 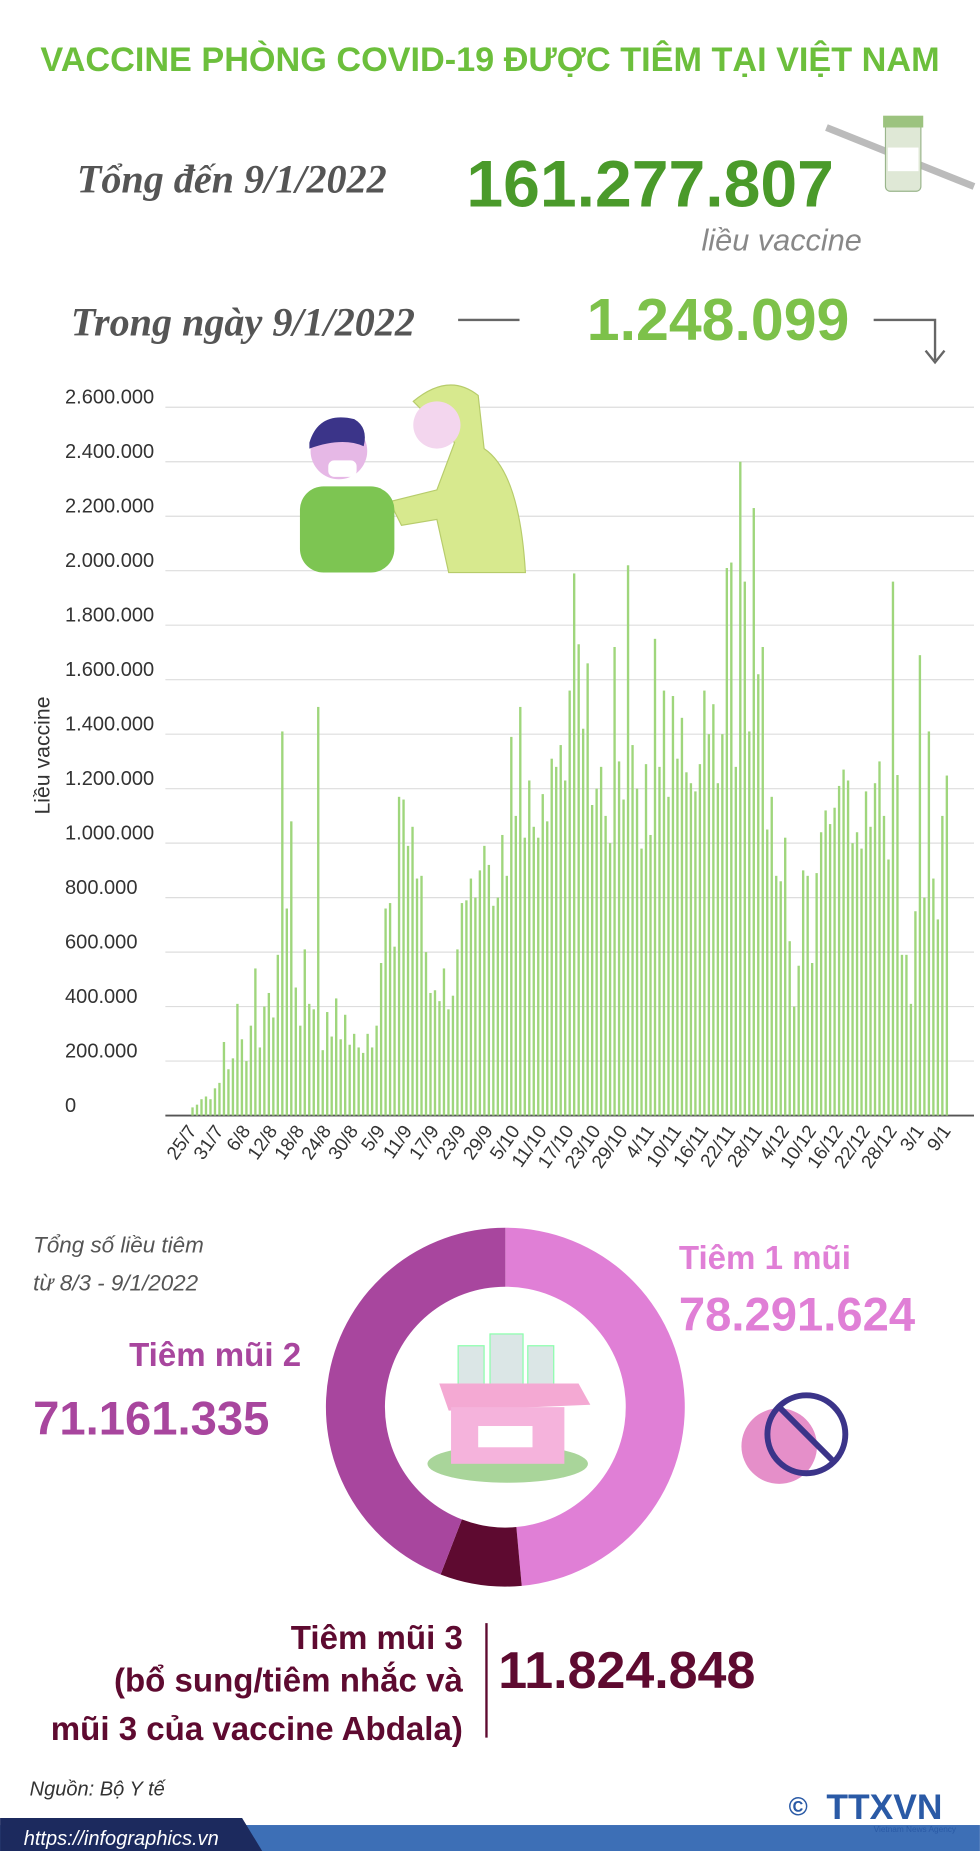 I want to click on box-illustration, so click(x=509, y=1408).